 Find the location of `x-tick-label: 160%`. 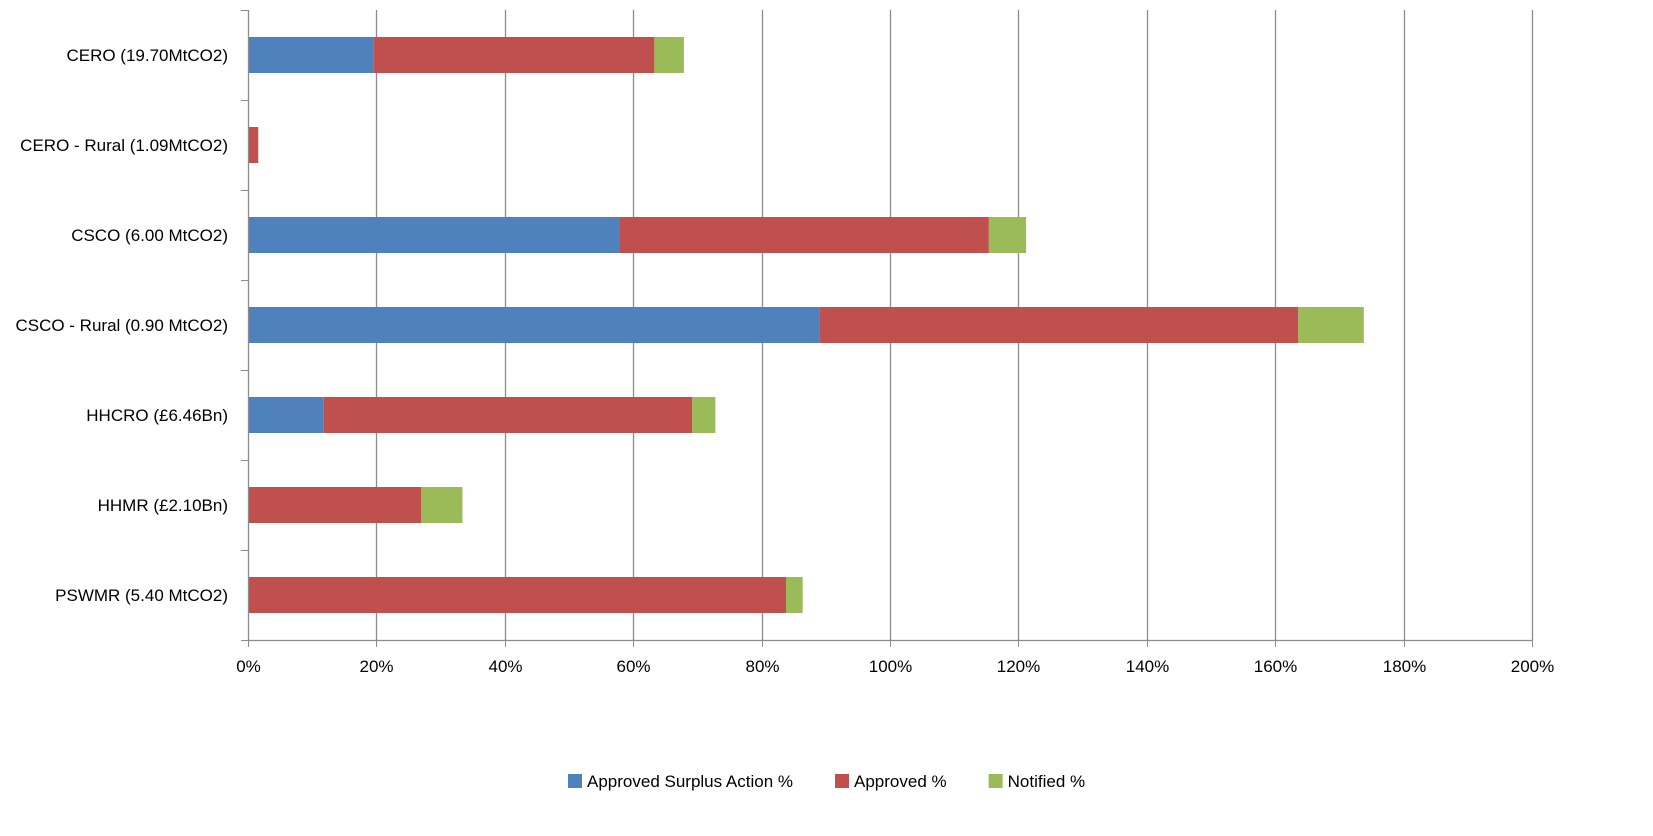

x-tick-label: 160% is located at coordinates (1275, 666).